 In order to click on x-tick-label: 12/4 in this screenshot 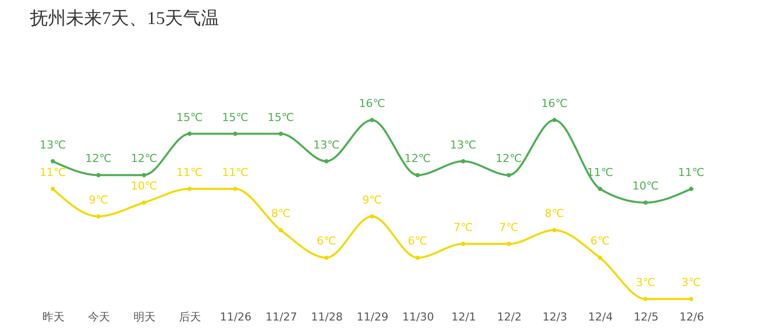, I will do `click(600, 317)`.